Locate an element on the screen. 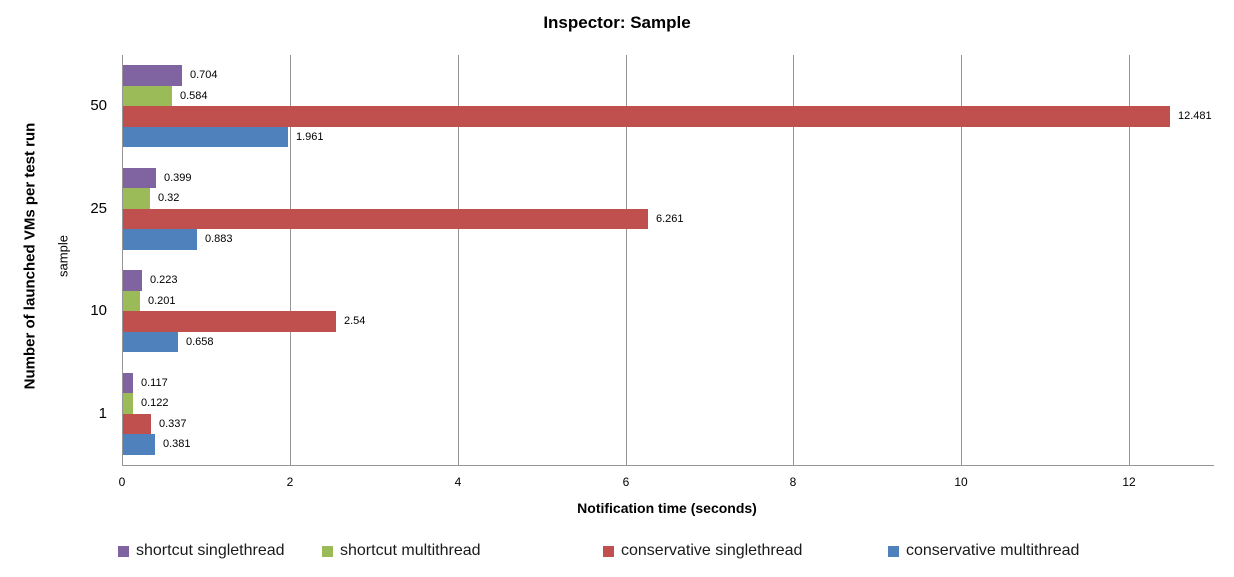 The height and width of the screenshot is (577, 1234). value-label: 0.381 is located at coordinates (177, 444).